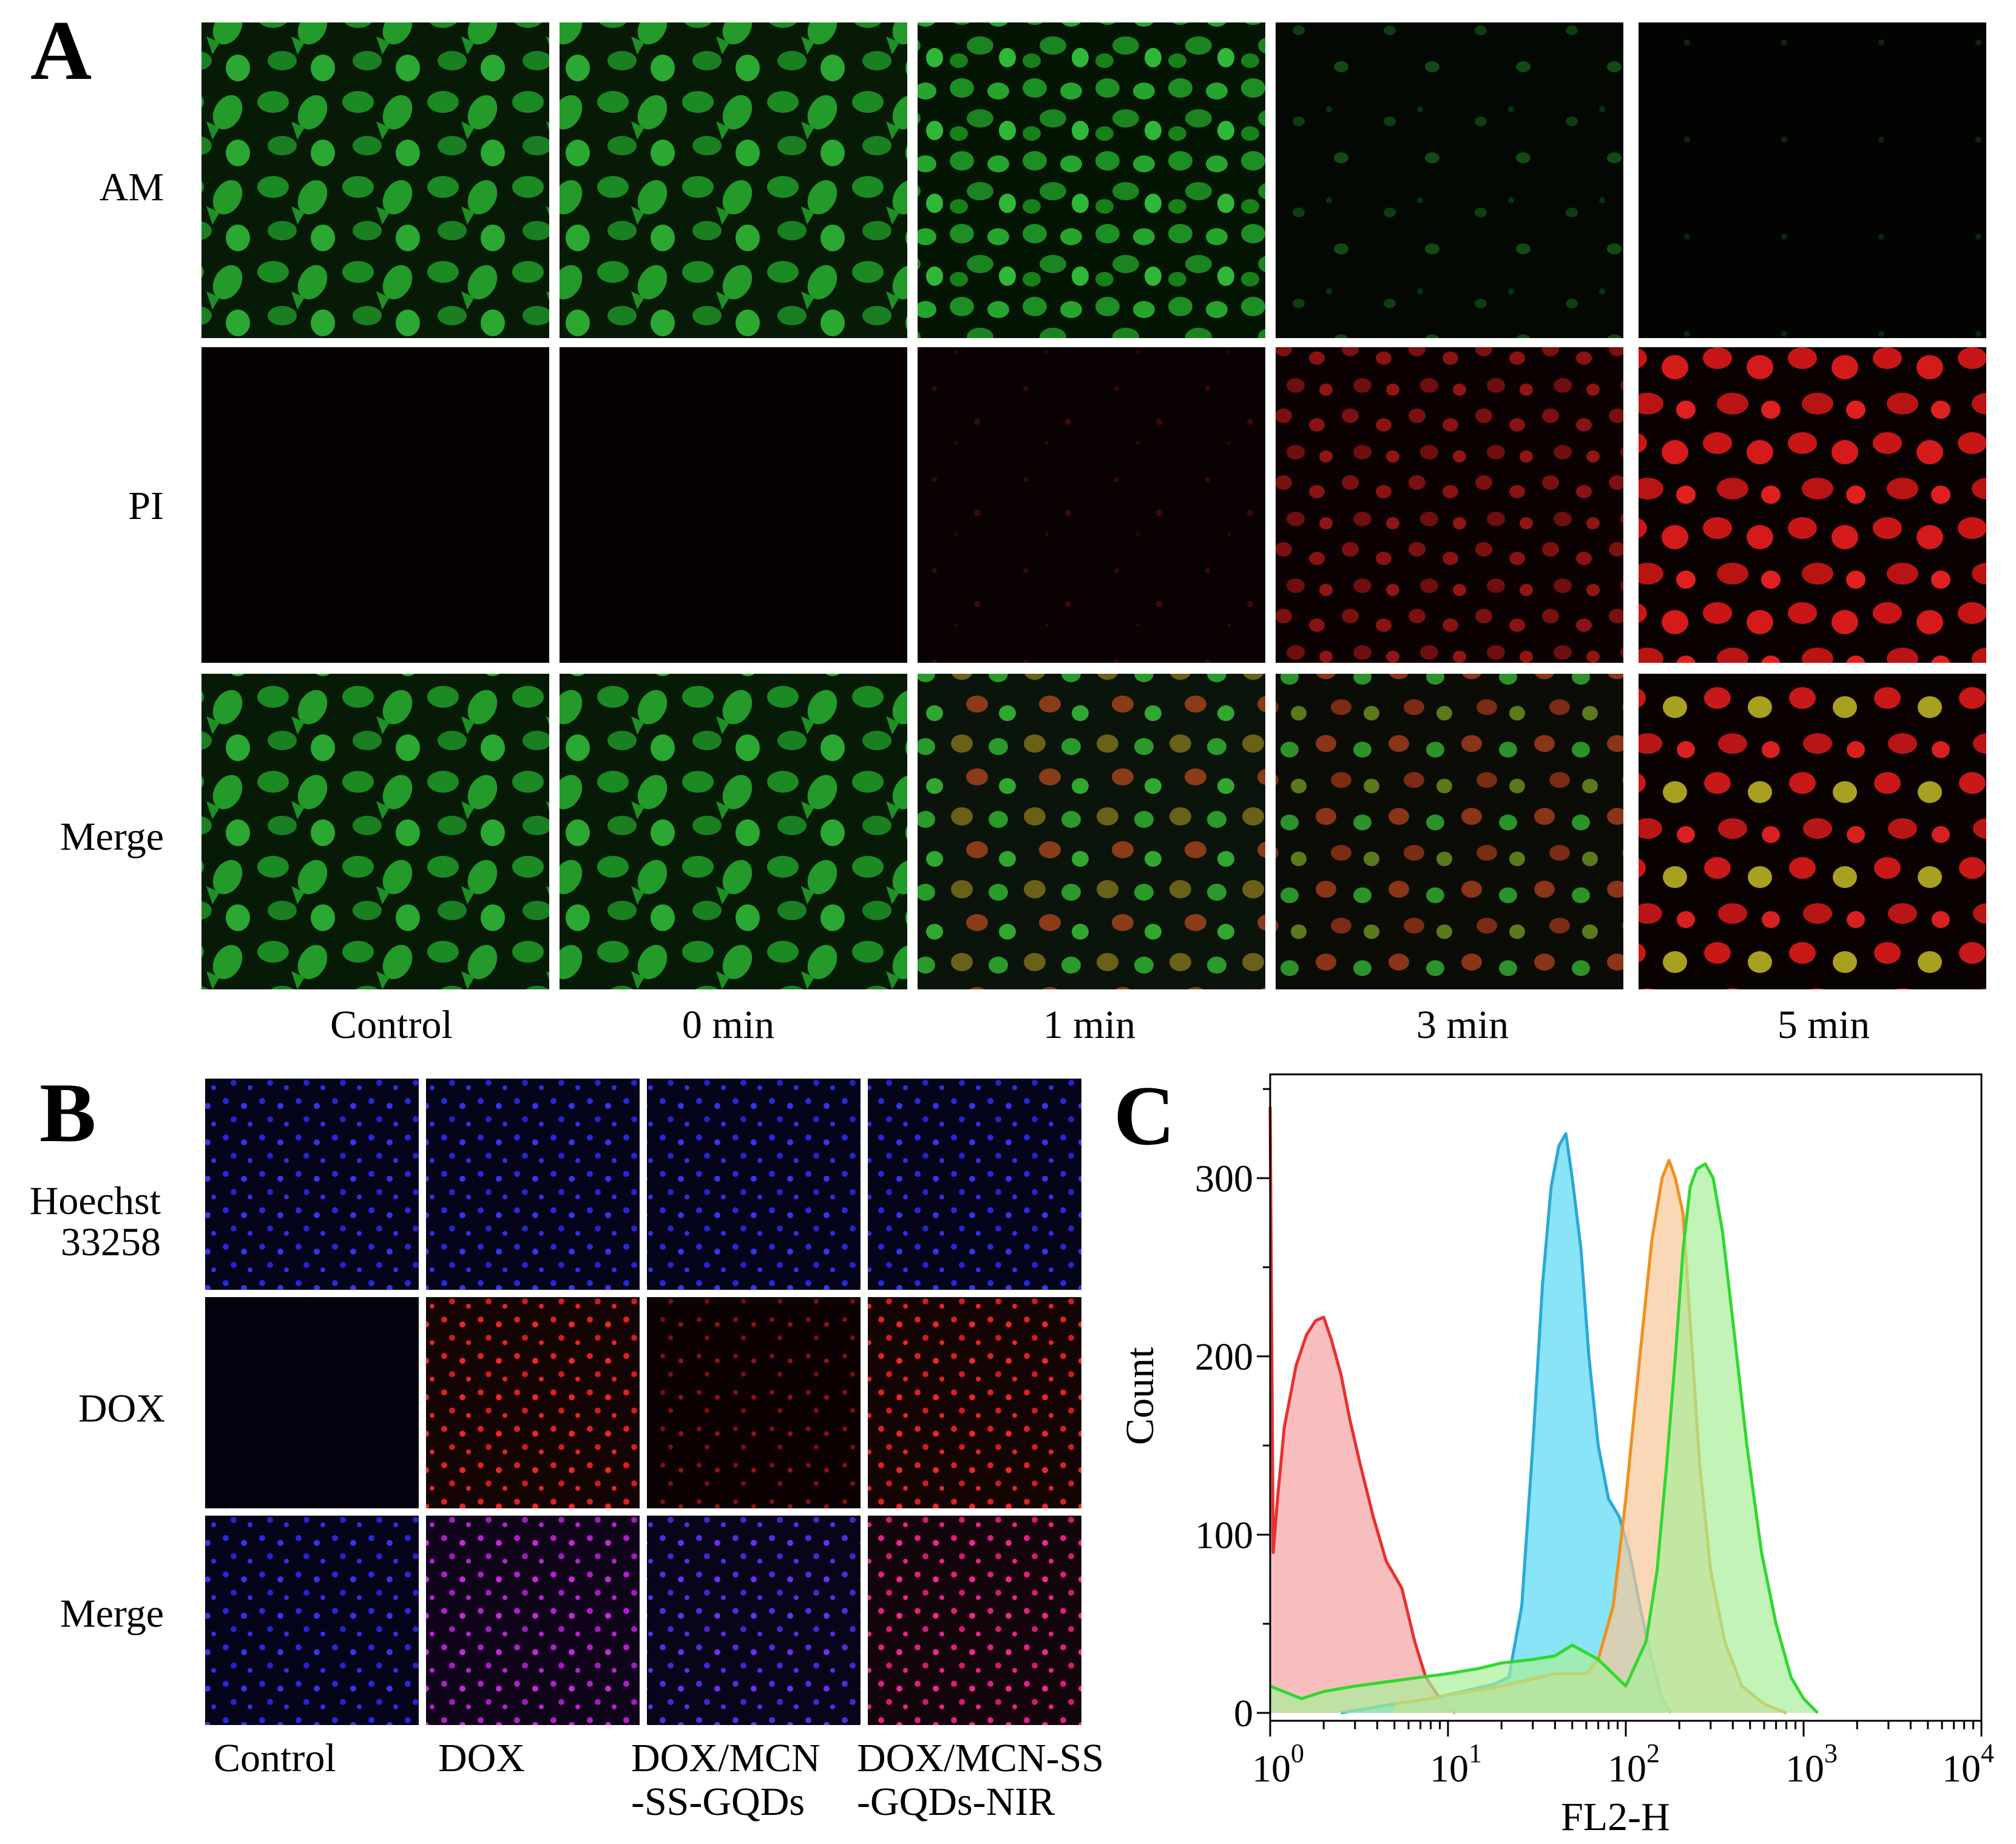  What do you see at coordinates (1140, 1396) in the screenshot?
I see `y-axis-title: Count` at bounding box center [1140, 1396].